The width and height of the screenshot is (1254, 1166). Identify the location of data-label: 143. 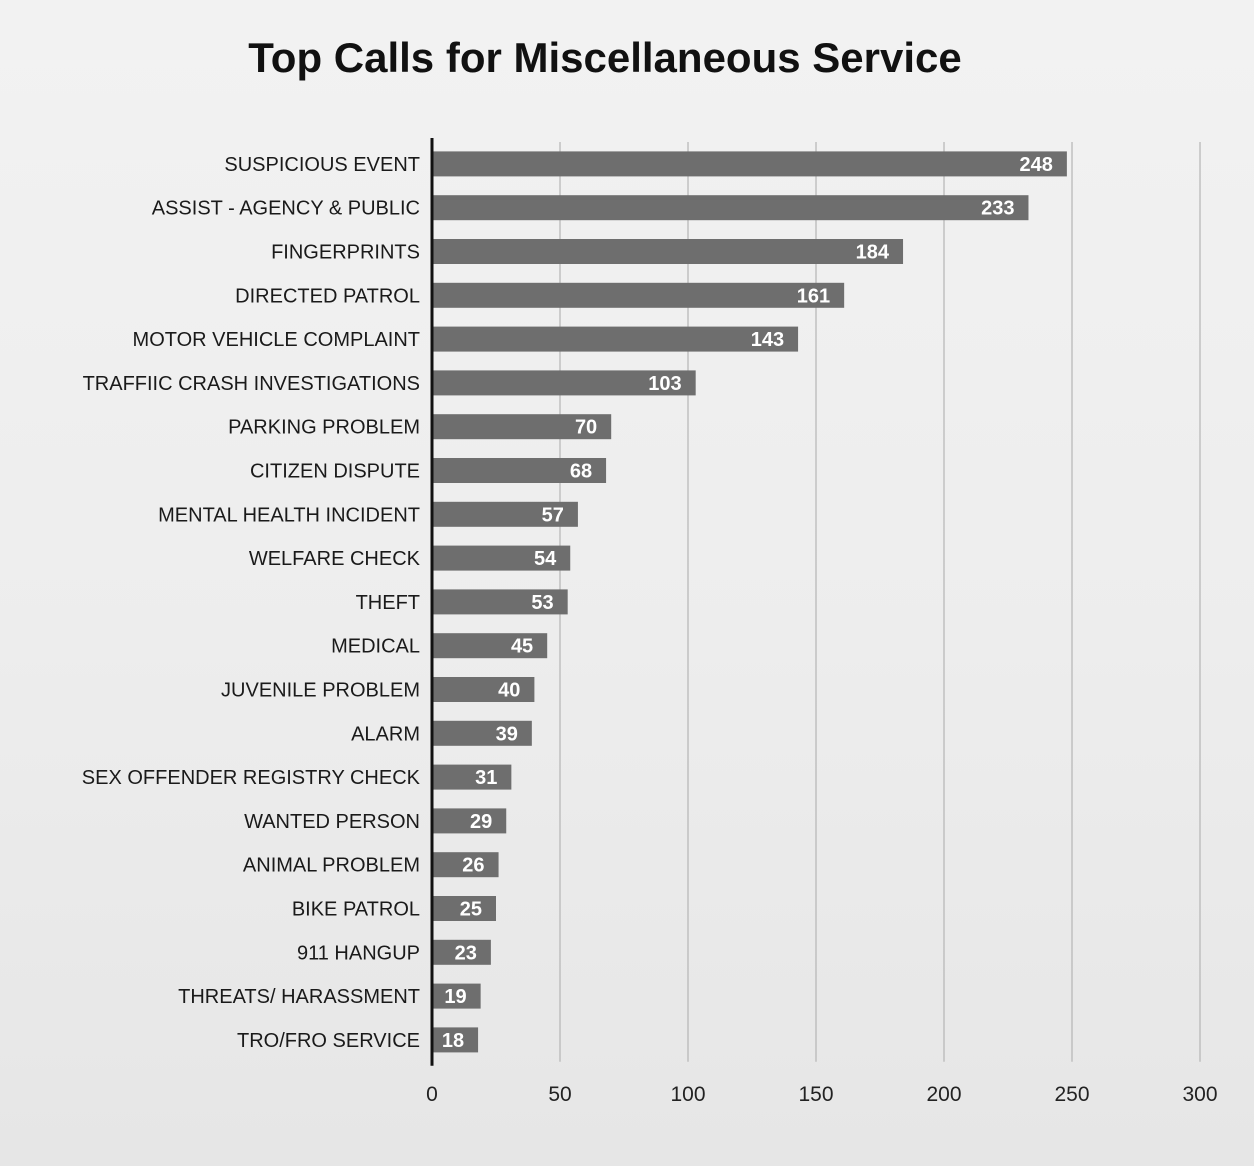
(767, 340).